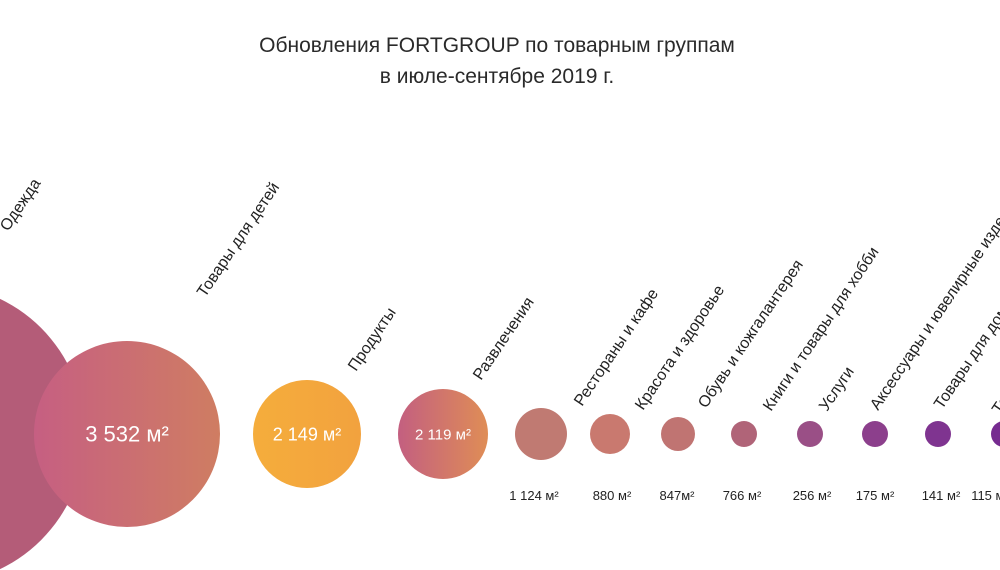  I want to click on value-label-12: 115 м², so click(985, 495).